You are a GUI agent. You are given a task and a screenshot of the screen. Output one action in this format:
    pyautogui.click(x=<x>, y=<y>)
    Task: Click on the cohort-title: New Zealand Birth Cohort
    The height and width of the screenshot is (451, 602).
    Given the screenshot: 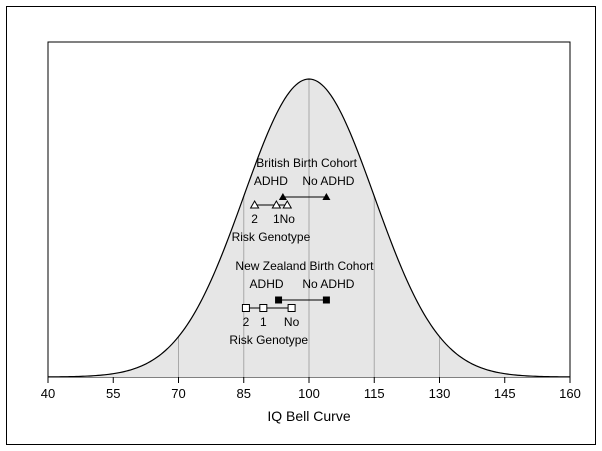 What is the action you would take?
    pyautogui.click(x=304, y=266)
    